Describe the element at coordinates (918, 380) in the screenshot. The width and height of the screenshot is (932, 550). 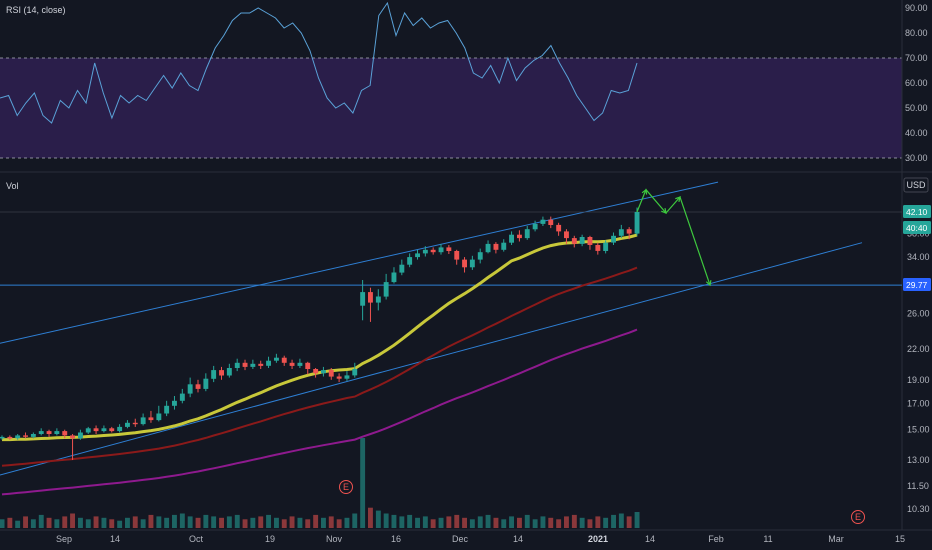
I see `price-tick-label: 19.00` at that location.